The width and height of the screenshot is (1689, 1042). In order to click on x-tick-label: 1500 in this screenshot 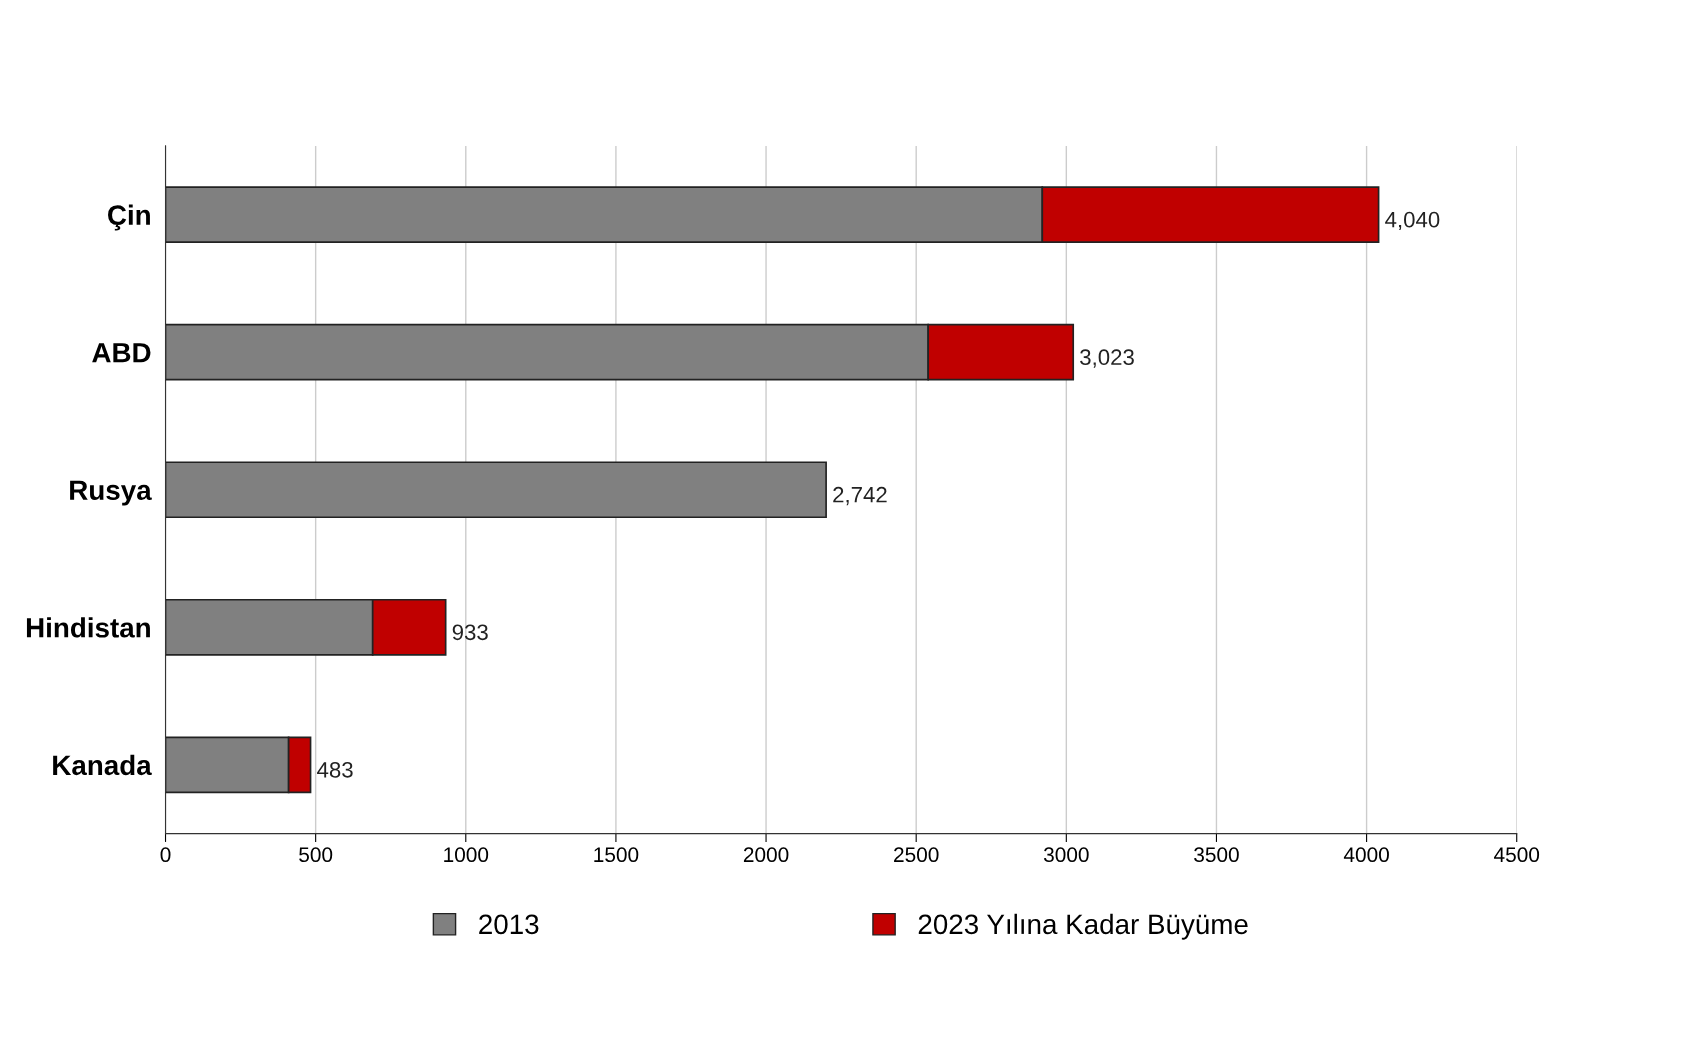, I will do `click(616, 855)`.